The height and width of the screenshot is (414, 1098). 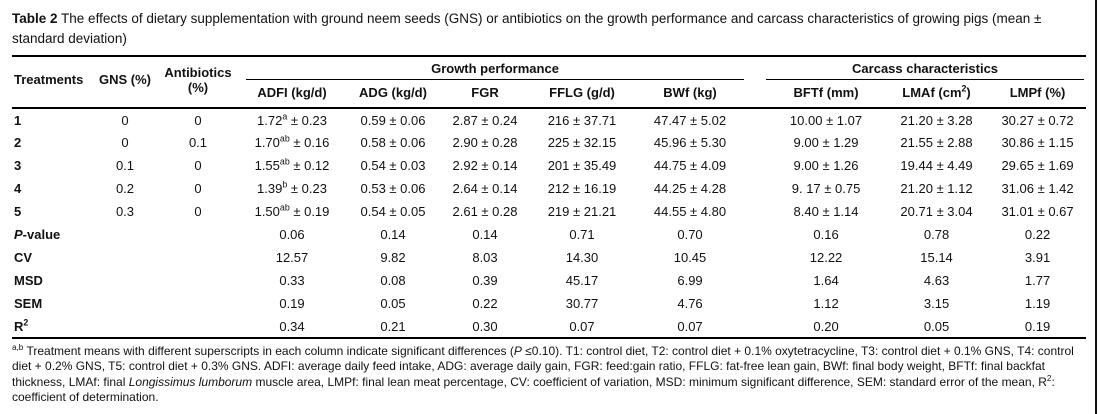 I want to click on column-header: ADG (kg/d), so click(x=393, y=95).